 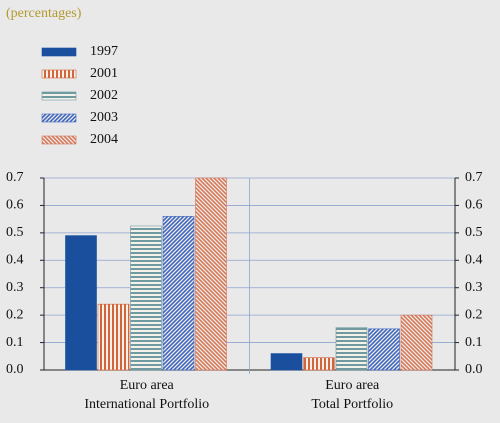 What do you see at coordinates (474, 205) in the screenshot?
I see `y2-tick-label: 0.6` at bounding box center [474, 205].